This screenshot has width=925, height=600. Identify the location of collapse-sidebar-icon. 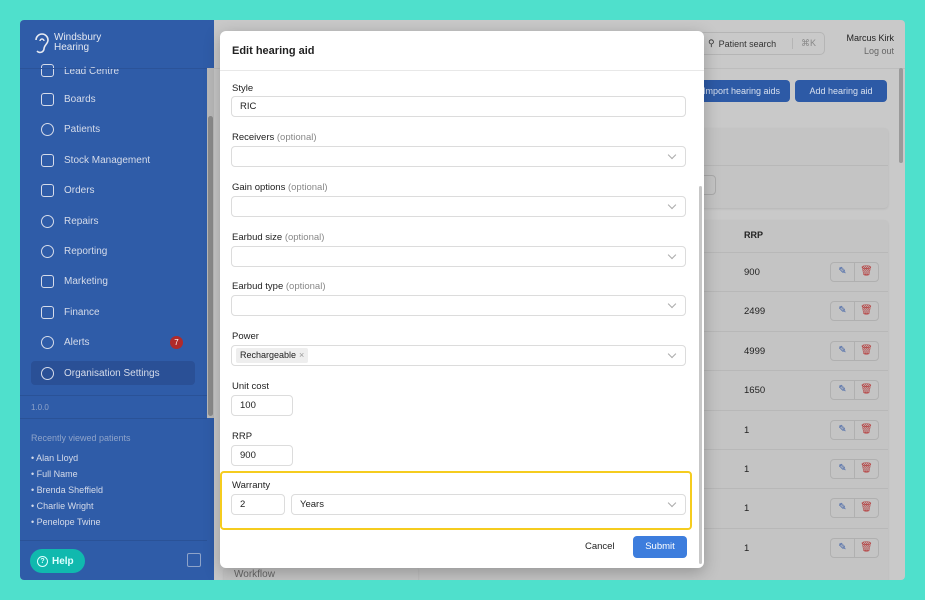
(194, 560).